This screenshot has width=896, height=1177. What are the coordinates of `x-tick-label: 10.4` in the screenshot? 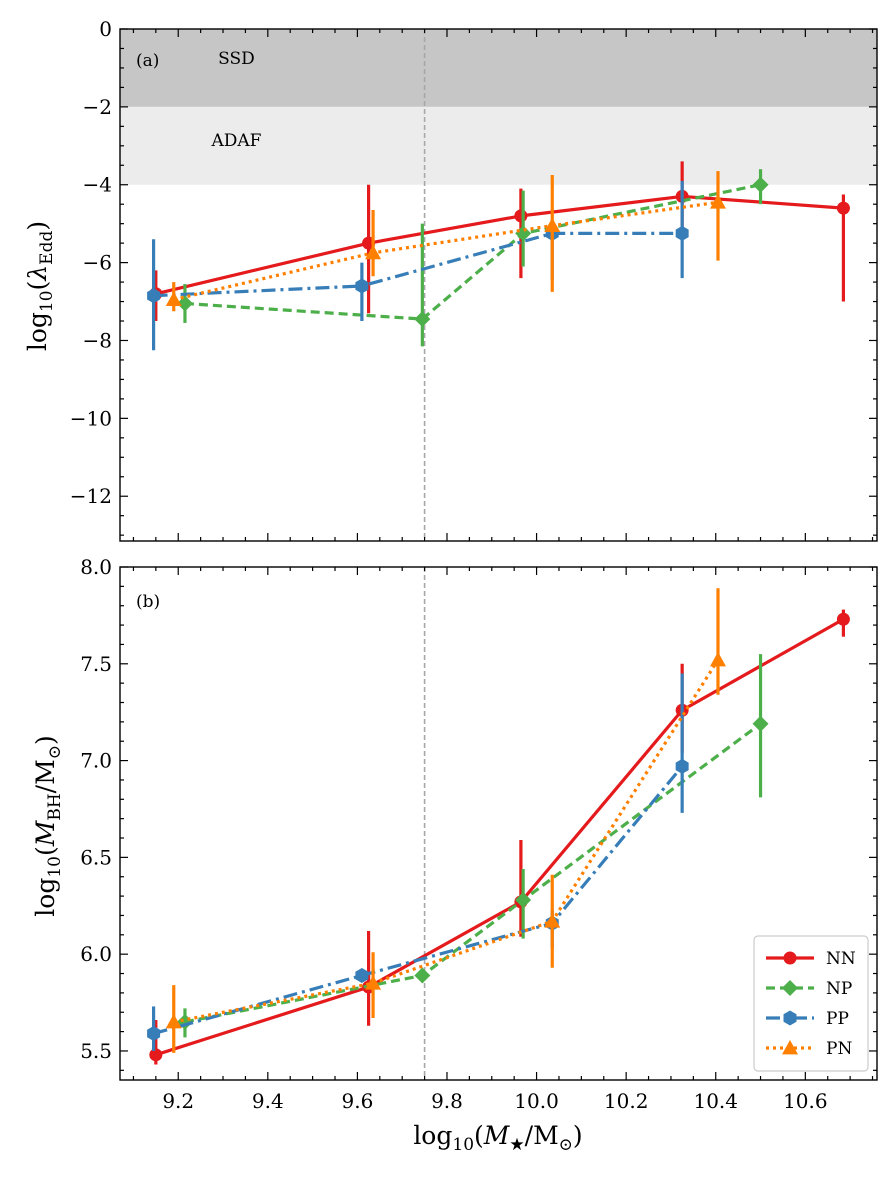 It's located at (715, 1101).